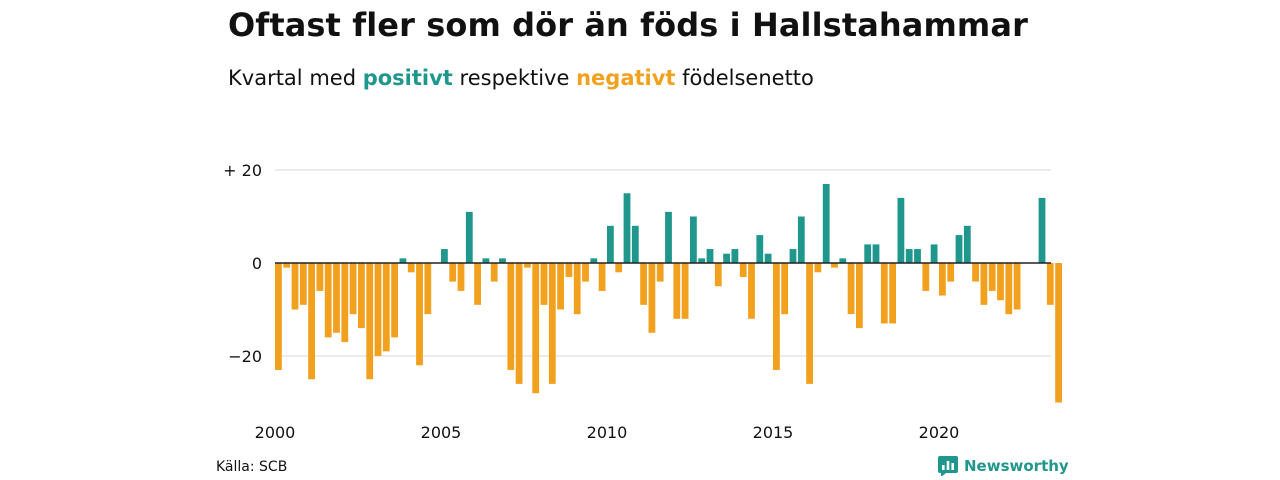 The image size is (1280, 480). Describe the element at coordinates (245, 356) in the screenshot. I see `y-tick-label: −20` at that location.